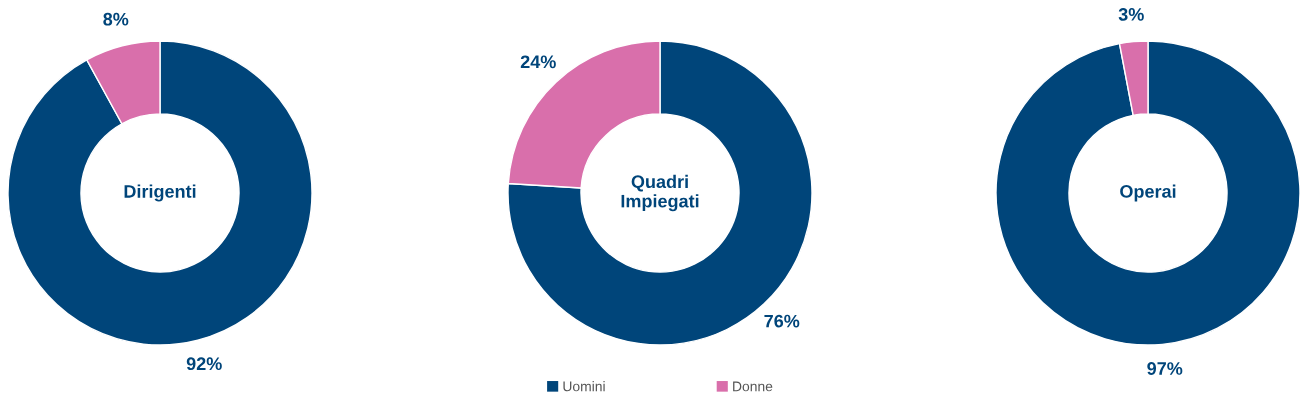 The height and width of the screenshot is (401, 1303). What do you see at coordinates (1165, 368) in the screenshot?
I see `data-label: 97%` at bounding box center [1165, 368].